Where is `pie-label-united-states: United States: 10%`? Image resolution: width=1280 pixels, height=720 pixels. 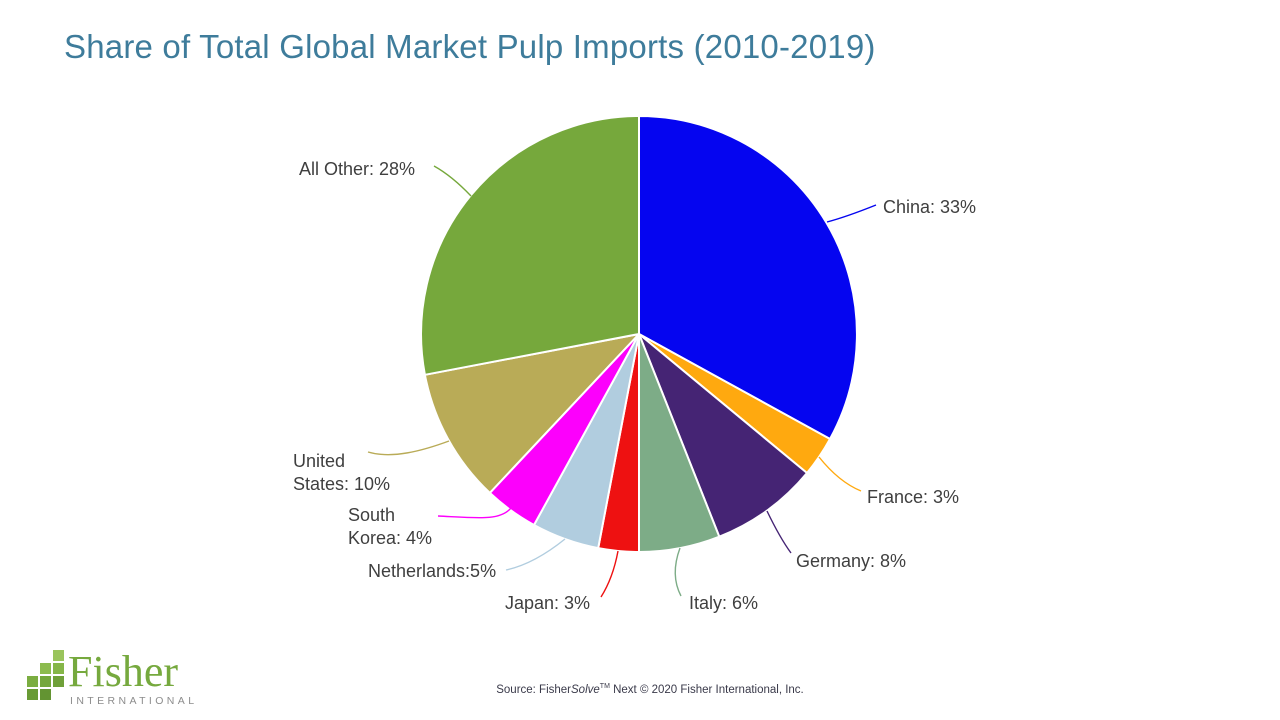
pie-label-united-states: United States: 10% is located at coordinates (342, 472).